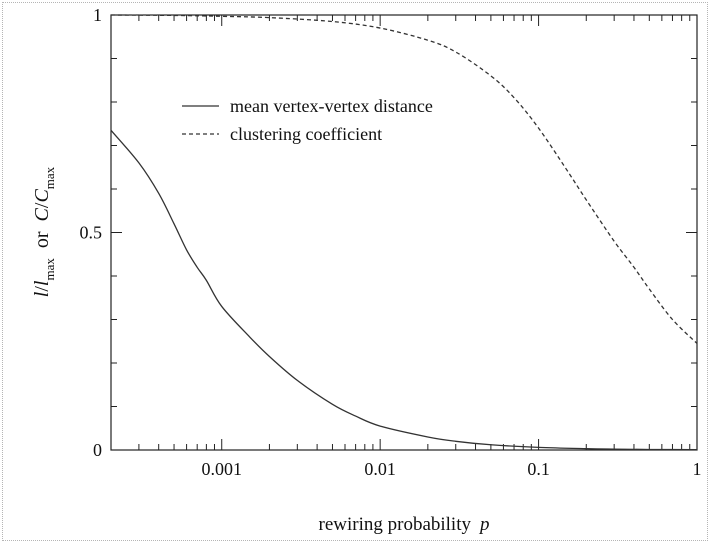  I want to click on y-label-l: l, so click(42, 294).